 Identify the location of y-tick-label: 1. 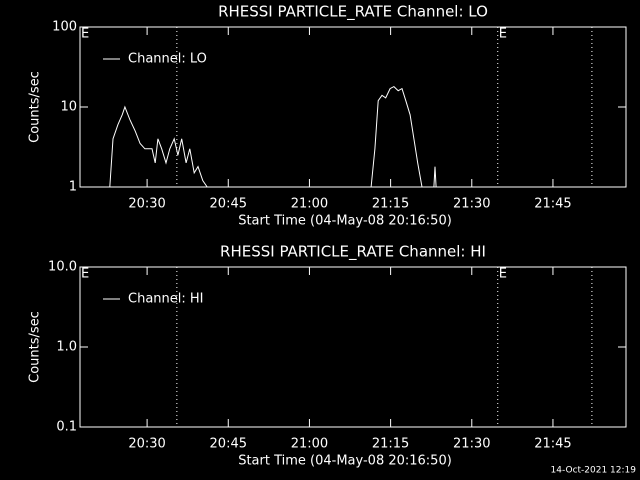
(73, 187).